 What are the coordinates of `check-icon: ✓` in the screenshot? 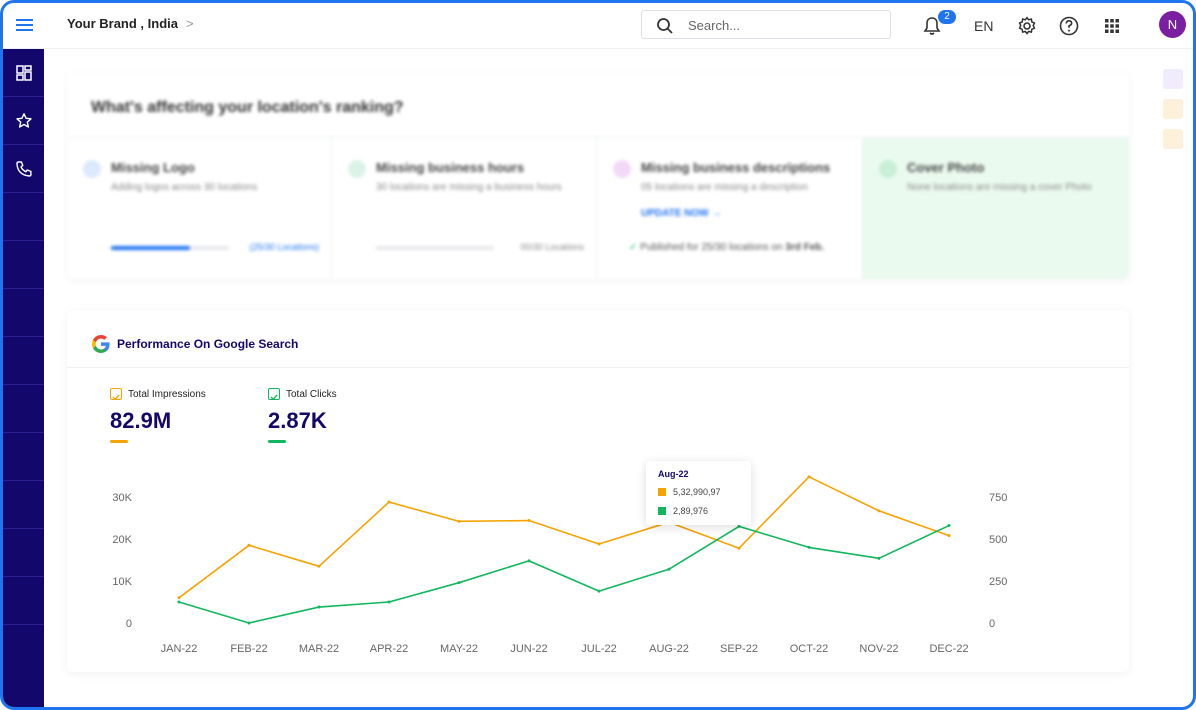 It's located at (633, 247).